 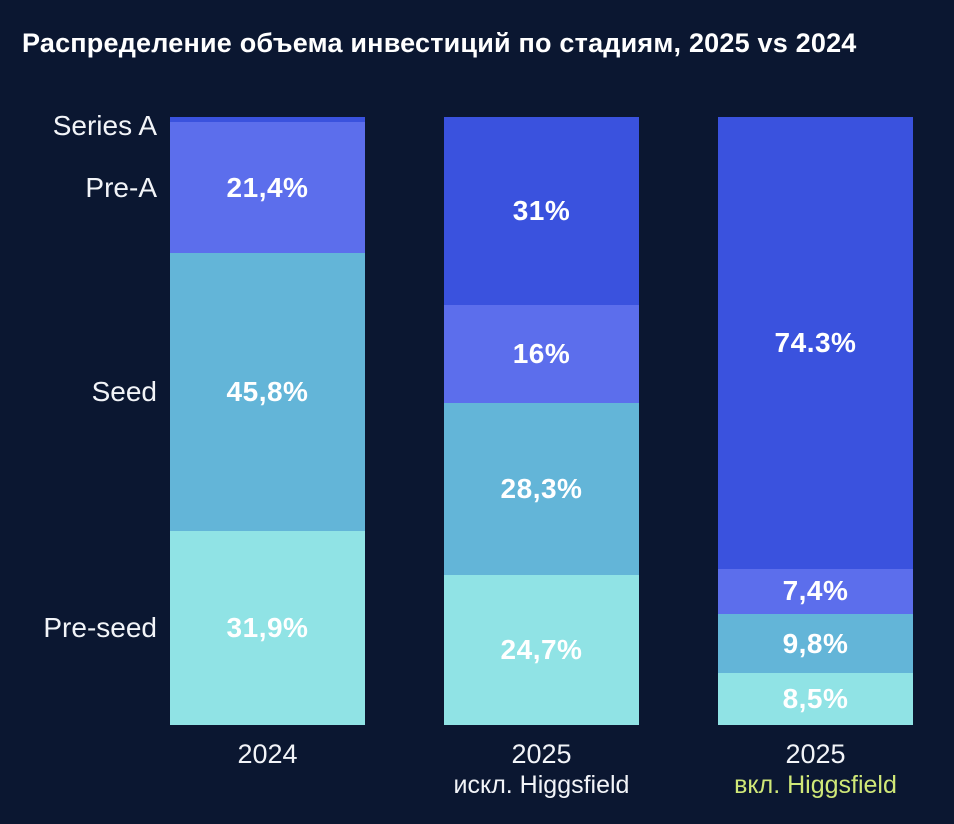 I want to click on segment-value-label: 24,7%, so click(x=541, y=649).